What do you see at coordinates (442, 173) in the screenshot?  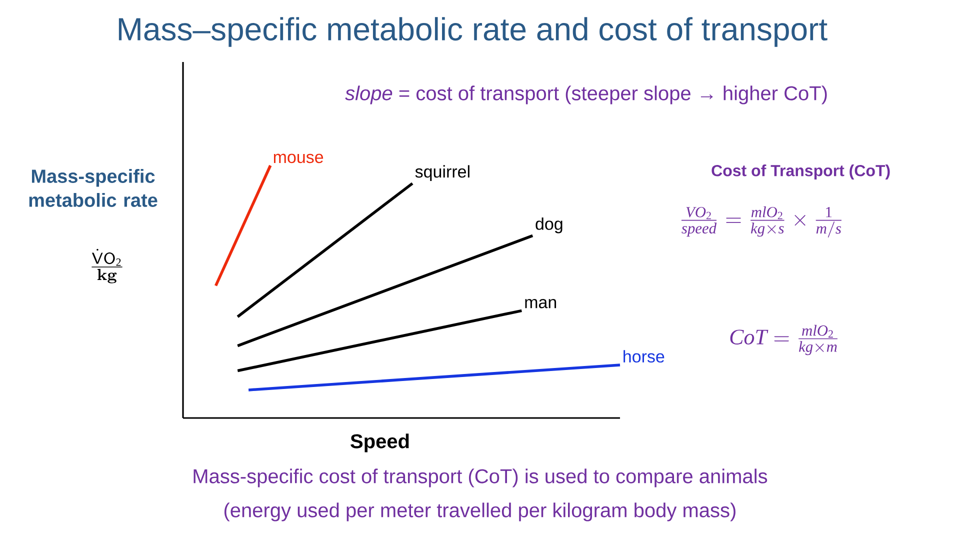 I see `series-label: squirrel` at bounding box center [442, 173].